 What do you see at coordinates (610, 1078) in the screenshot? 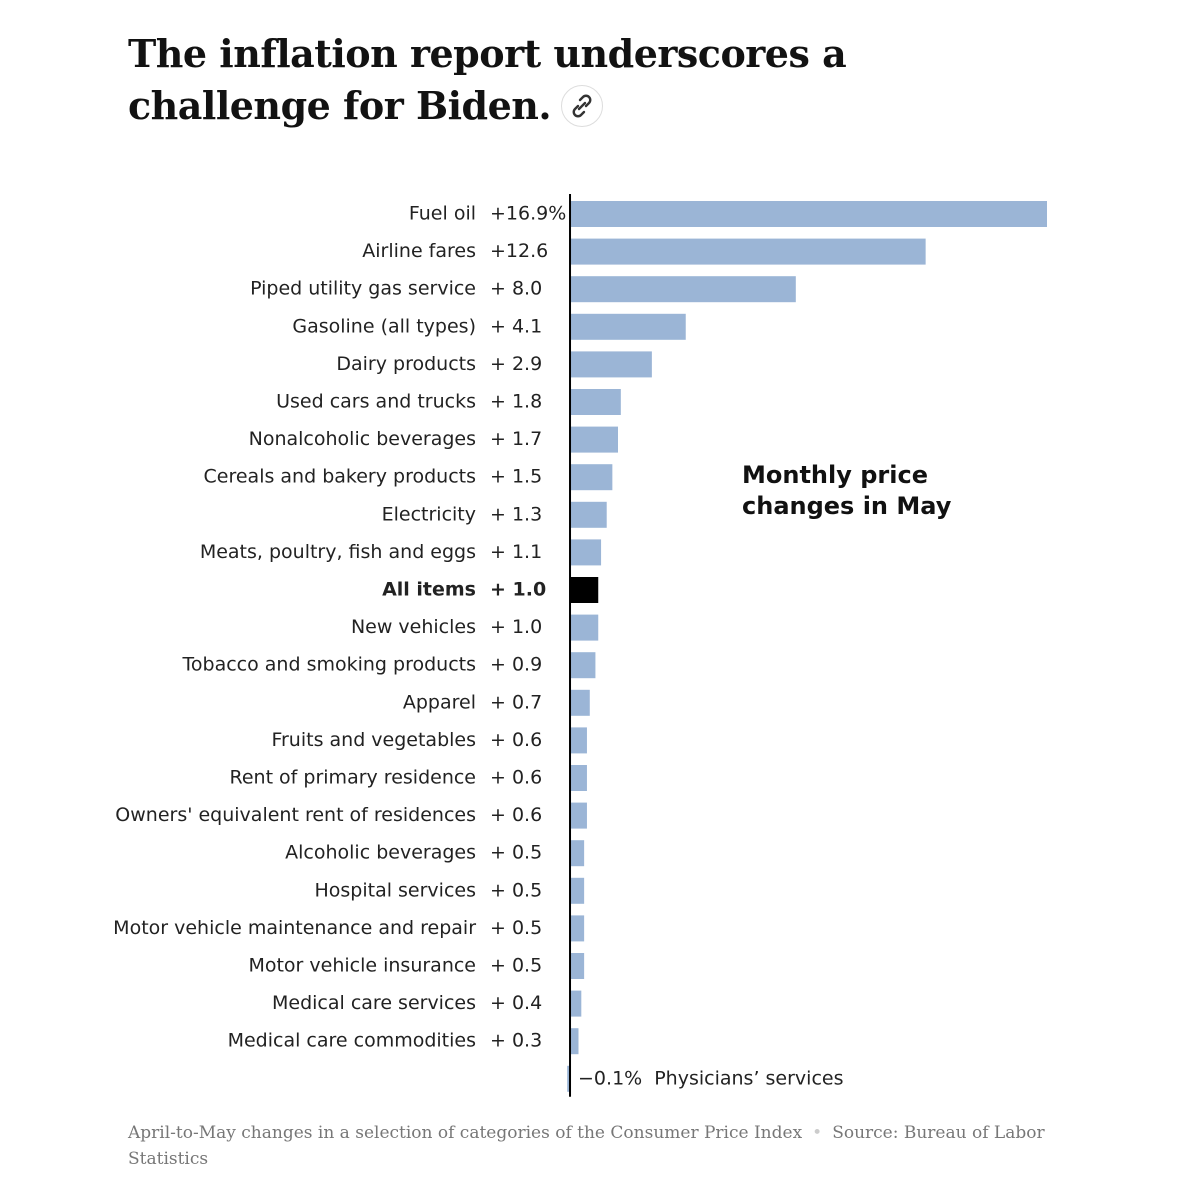
I see `value-label: −0.1%` at bounding box center [610, 1078].